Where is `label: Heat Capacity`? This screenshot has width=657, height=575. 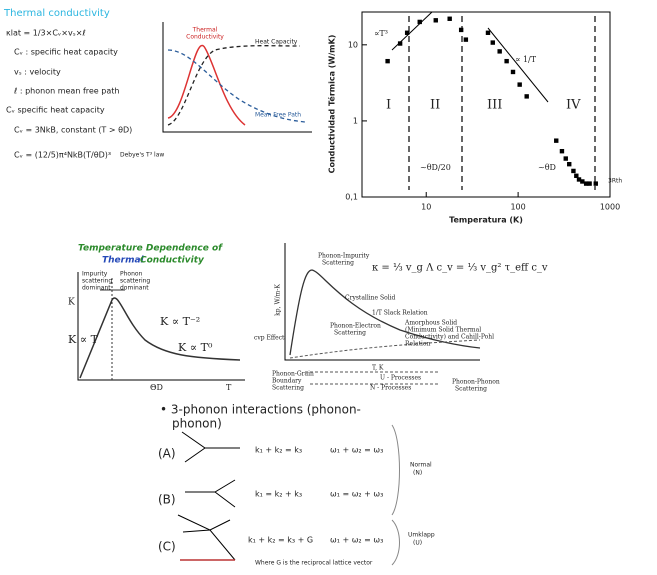 label: Heat Capacity is located at coordinates (276, 42).